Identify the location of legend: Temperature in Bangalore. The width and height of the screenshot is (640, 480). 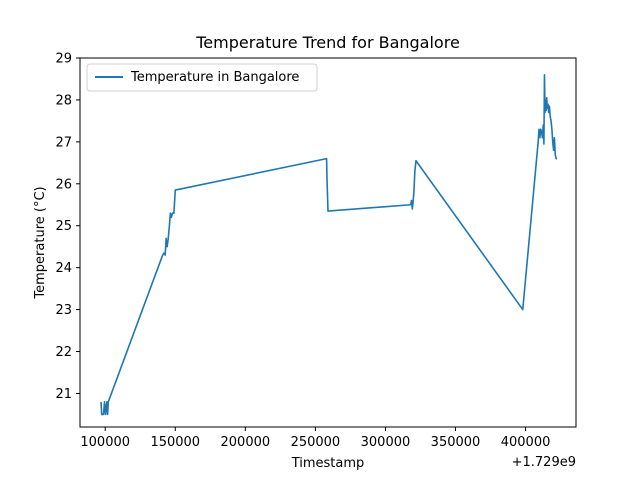
(202, 77).